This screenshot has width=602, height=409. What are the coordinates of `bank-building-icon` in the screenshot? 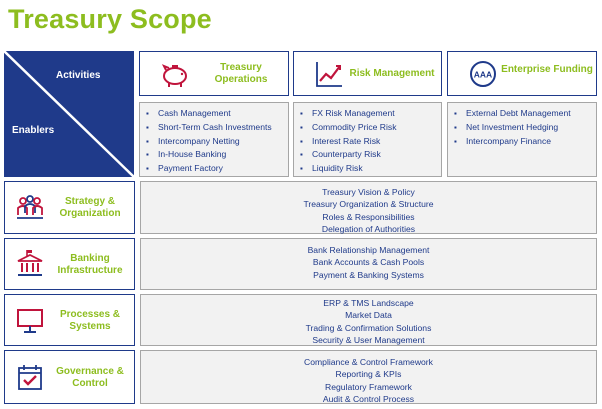 It's located at (30, 263).